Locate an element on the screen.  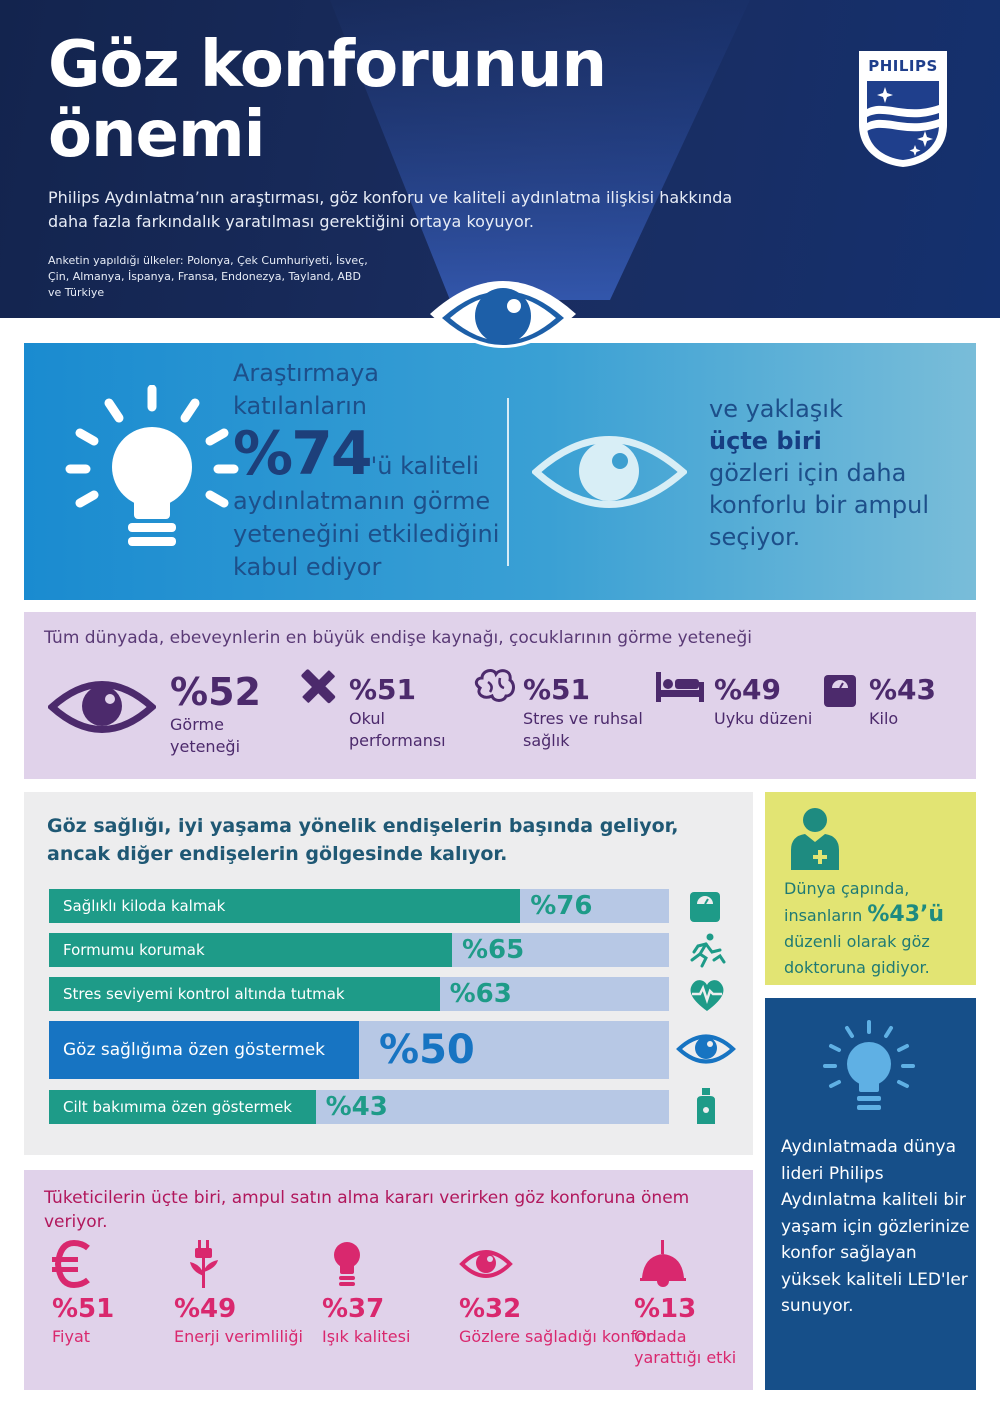
pendant-lamp-icon is located at coordinates (693, 1264).